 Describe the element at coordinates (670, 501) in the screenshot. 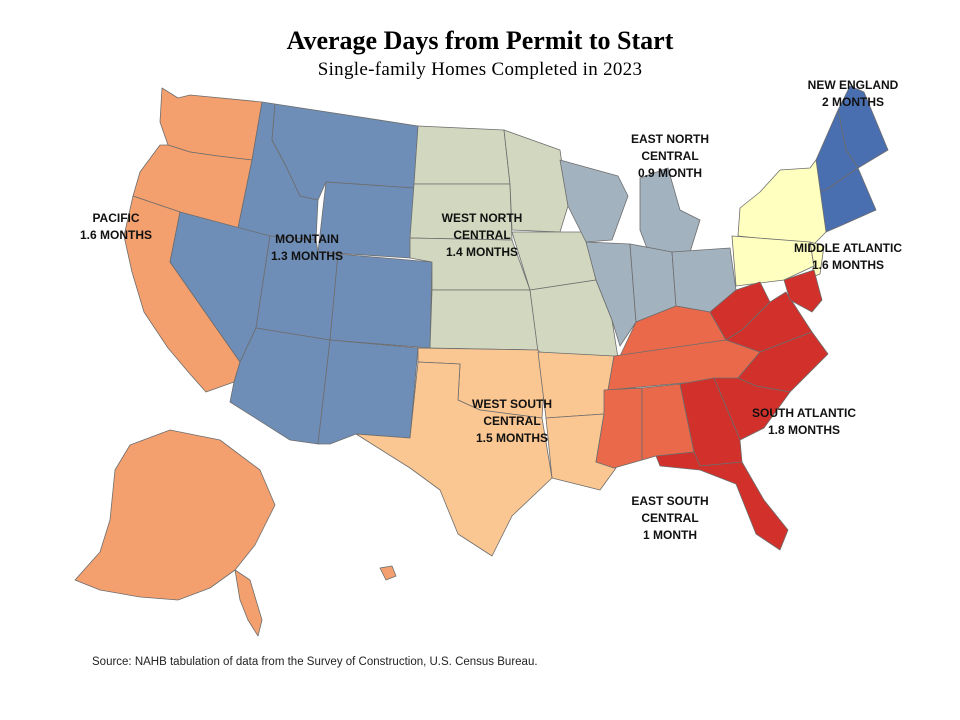

I see `label-esc-name-1: EAST SOUTH` at that location.